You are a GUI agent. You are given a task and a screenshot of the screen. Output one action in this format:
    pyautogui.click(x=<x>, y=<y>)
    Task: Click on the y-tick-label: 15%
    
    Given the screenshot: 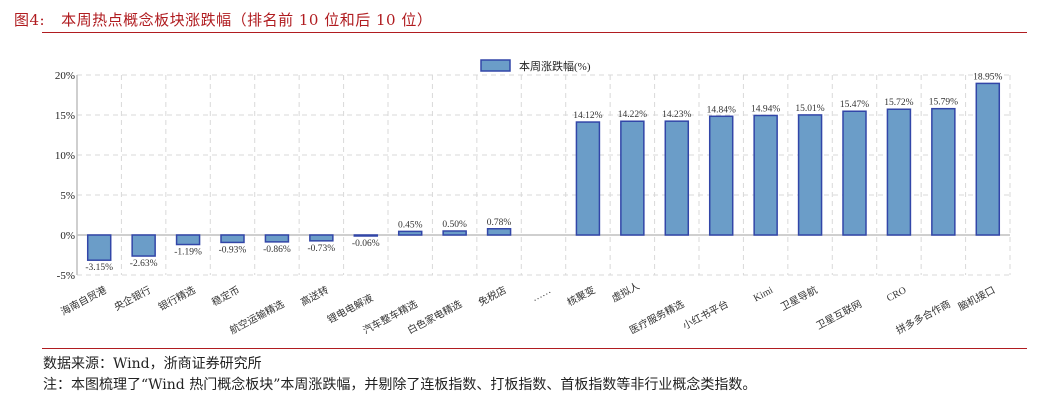 What is the action you would take?
    pyautogui.click(x=65, y=116)
    